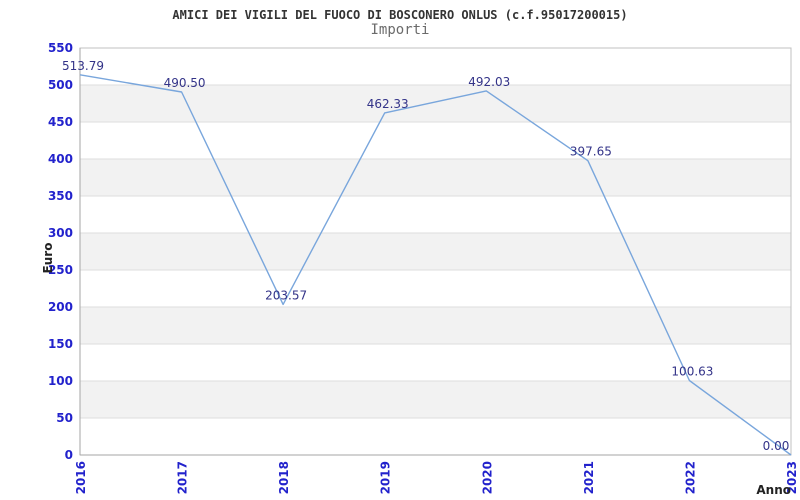 The image size is (800, 500). I want to click on x-tick-label: 2020, so click(487, 477).